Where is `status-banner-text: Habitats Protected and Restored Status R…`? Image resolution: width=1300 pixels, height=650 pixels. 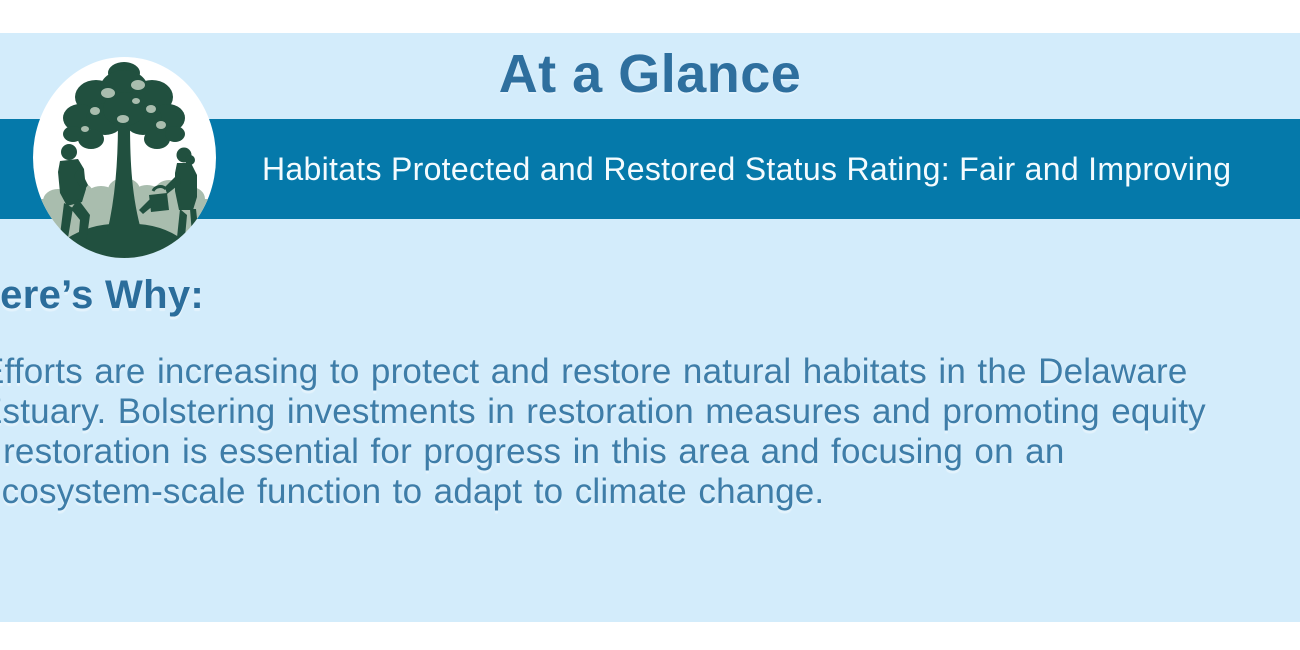
status-banner-text: Habitats Protected and Restored Status R… is located at coordinates (747, 168).